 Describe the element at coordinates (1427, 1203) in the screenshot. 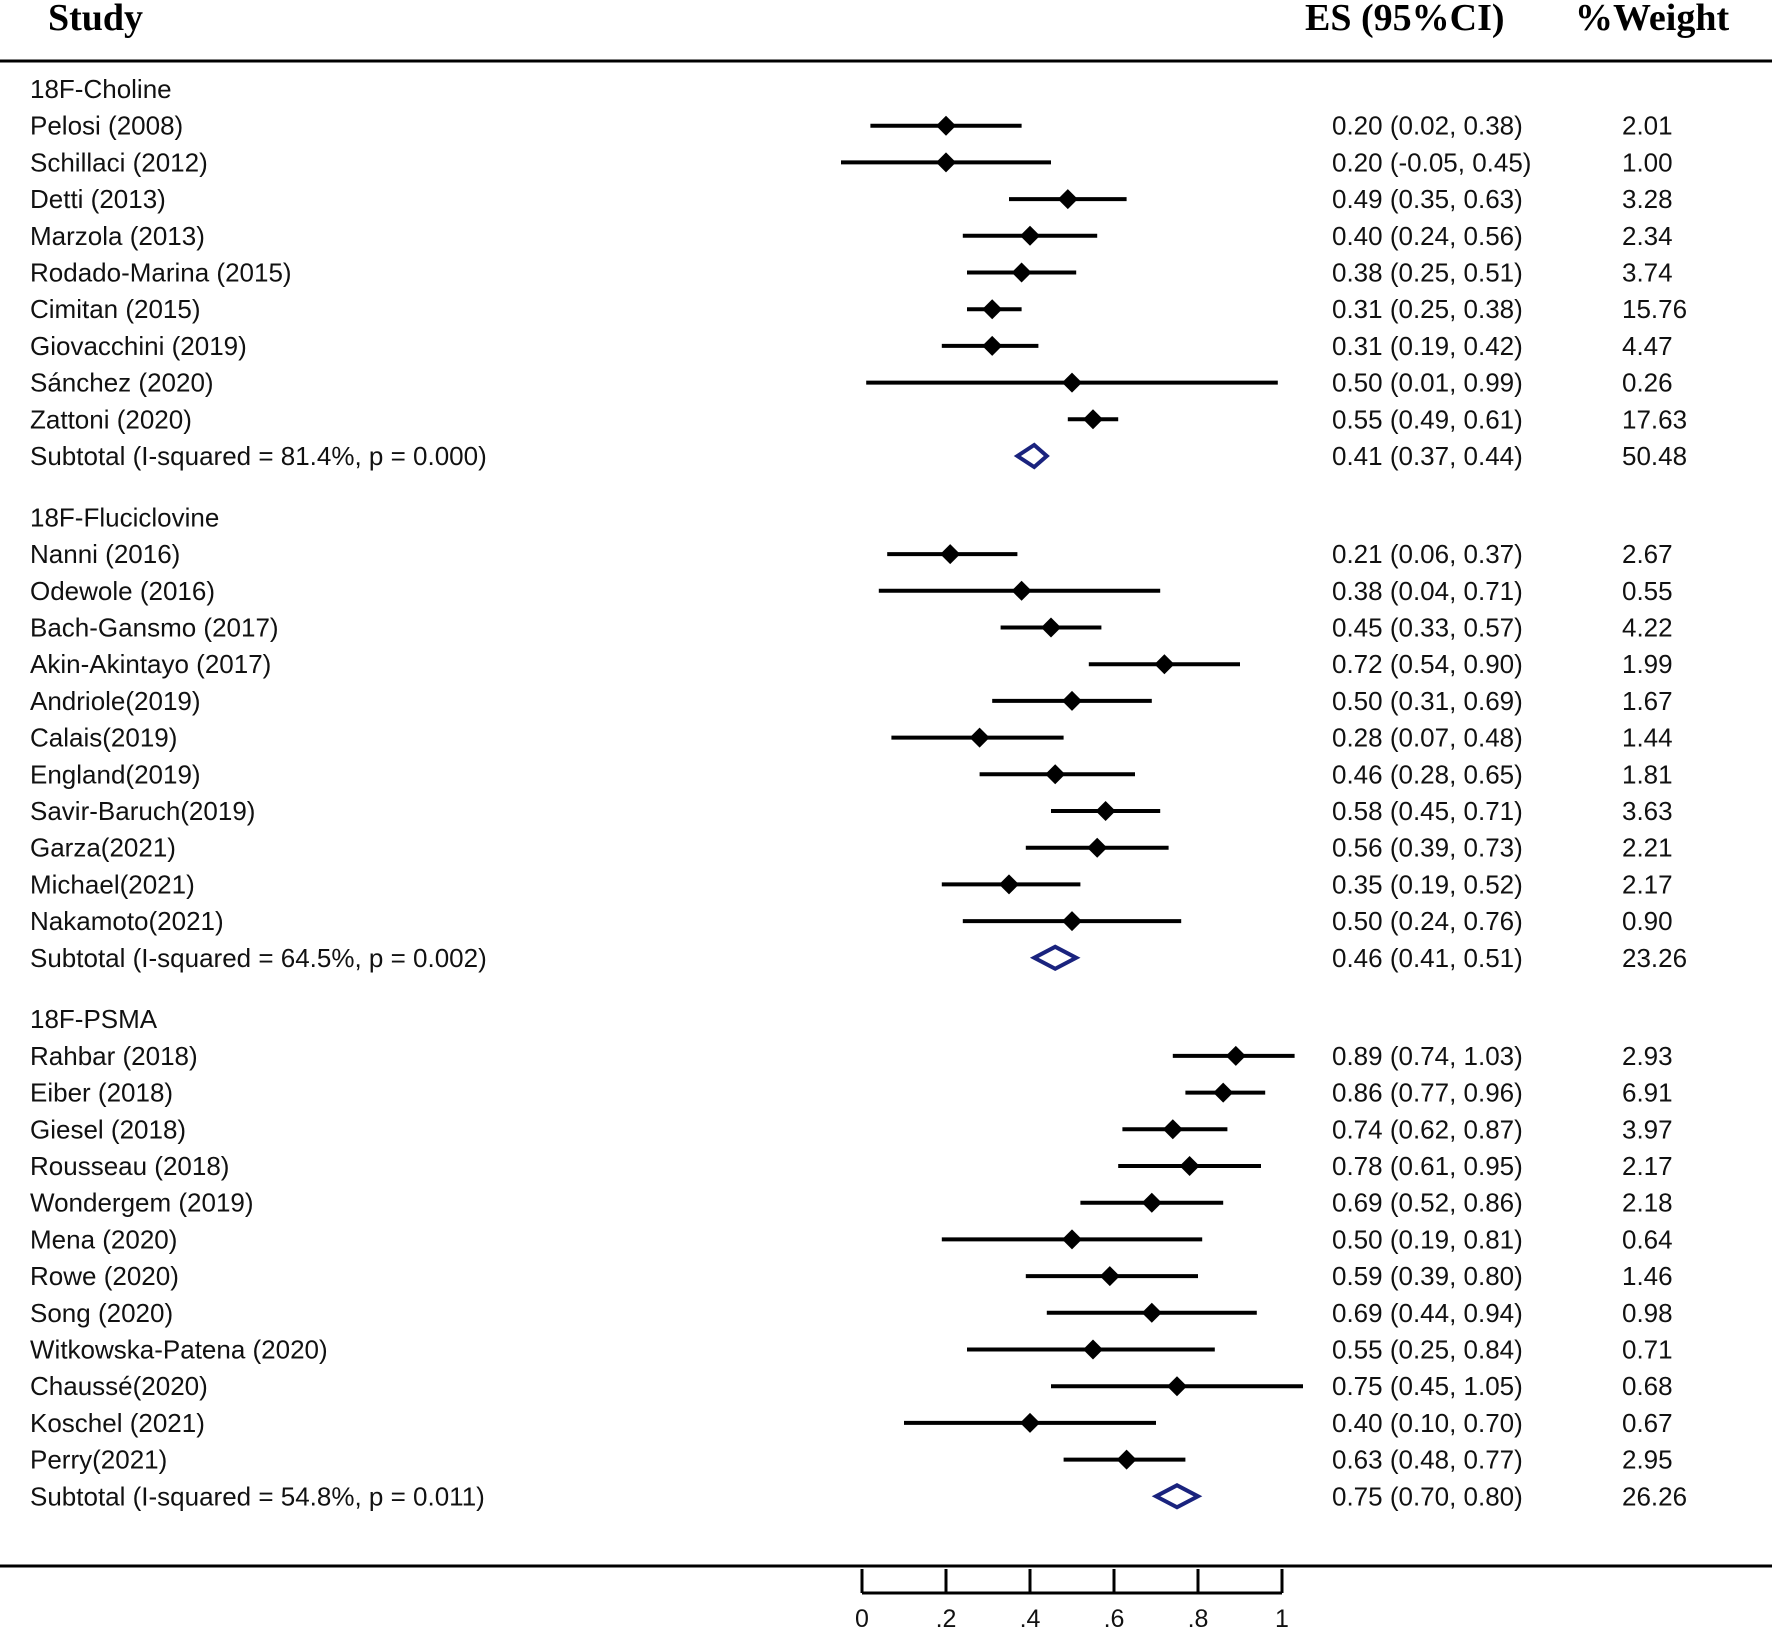

I see `es-value: 0.69 (0.52, 0.86)` at that location.